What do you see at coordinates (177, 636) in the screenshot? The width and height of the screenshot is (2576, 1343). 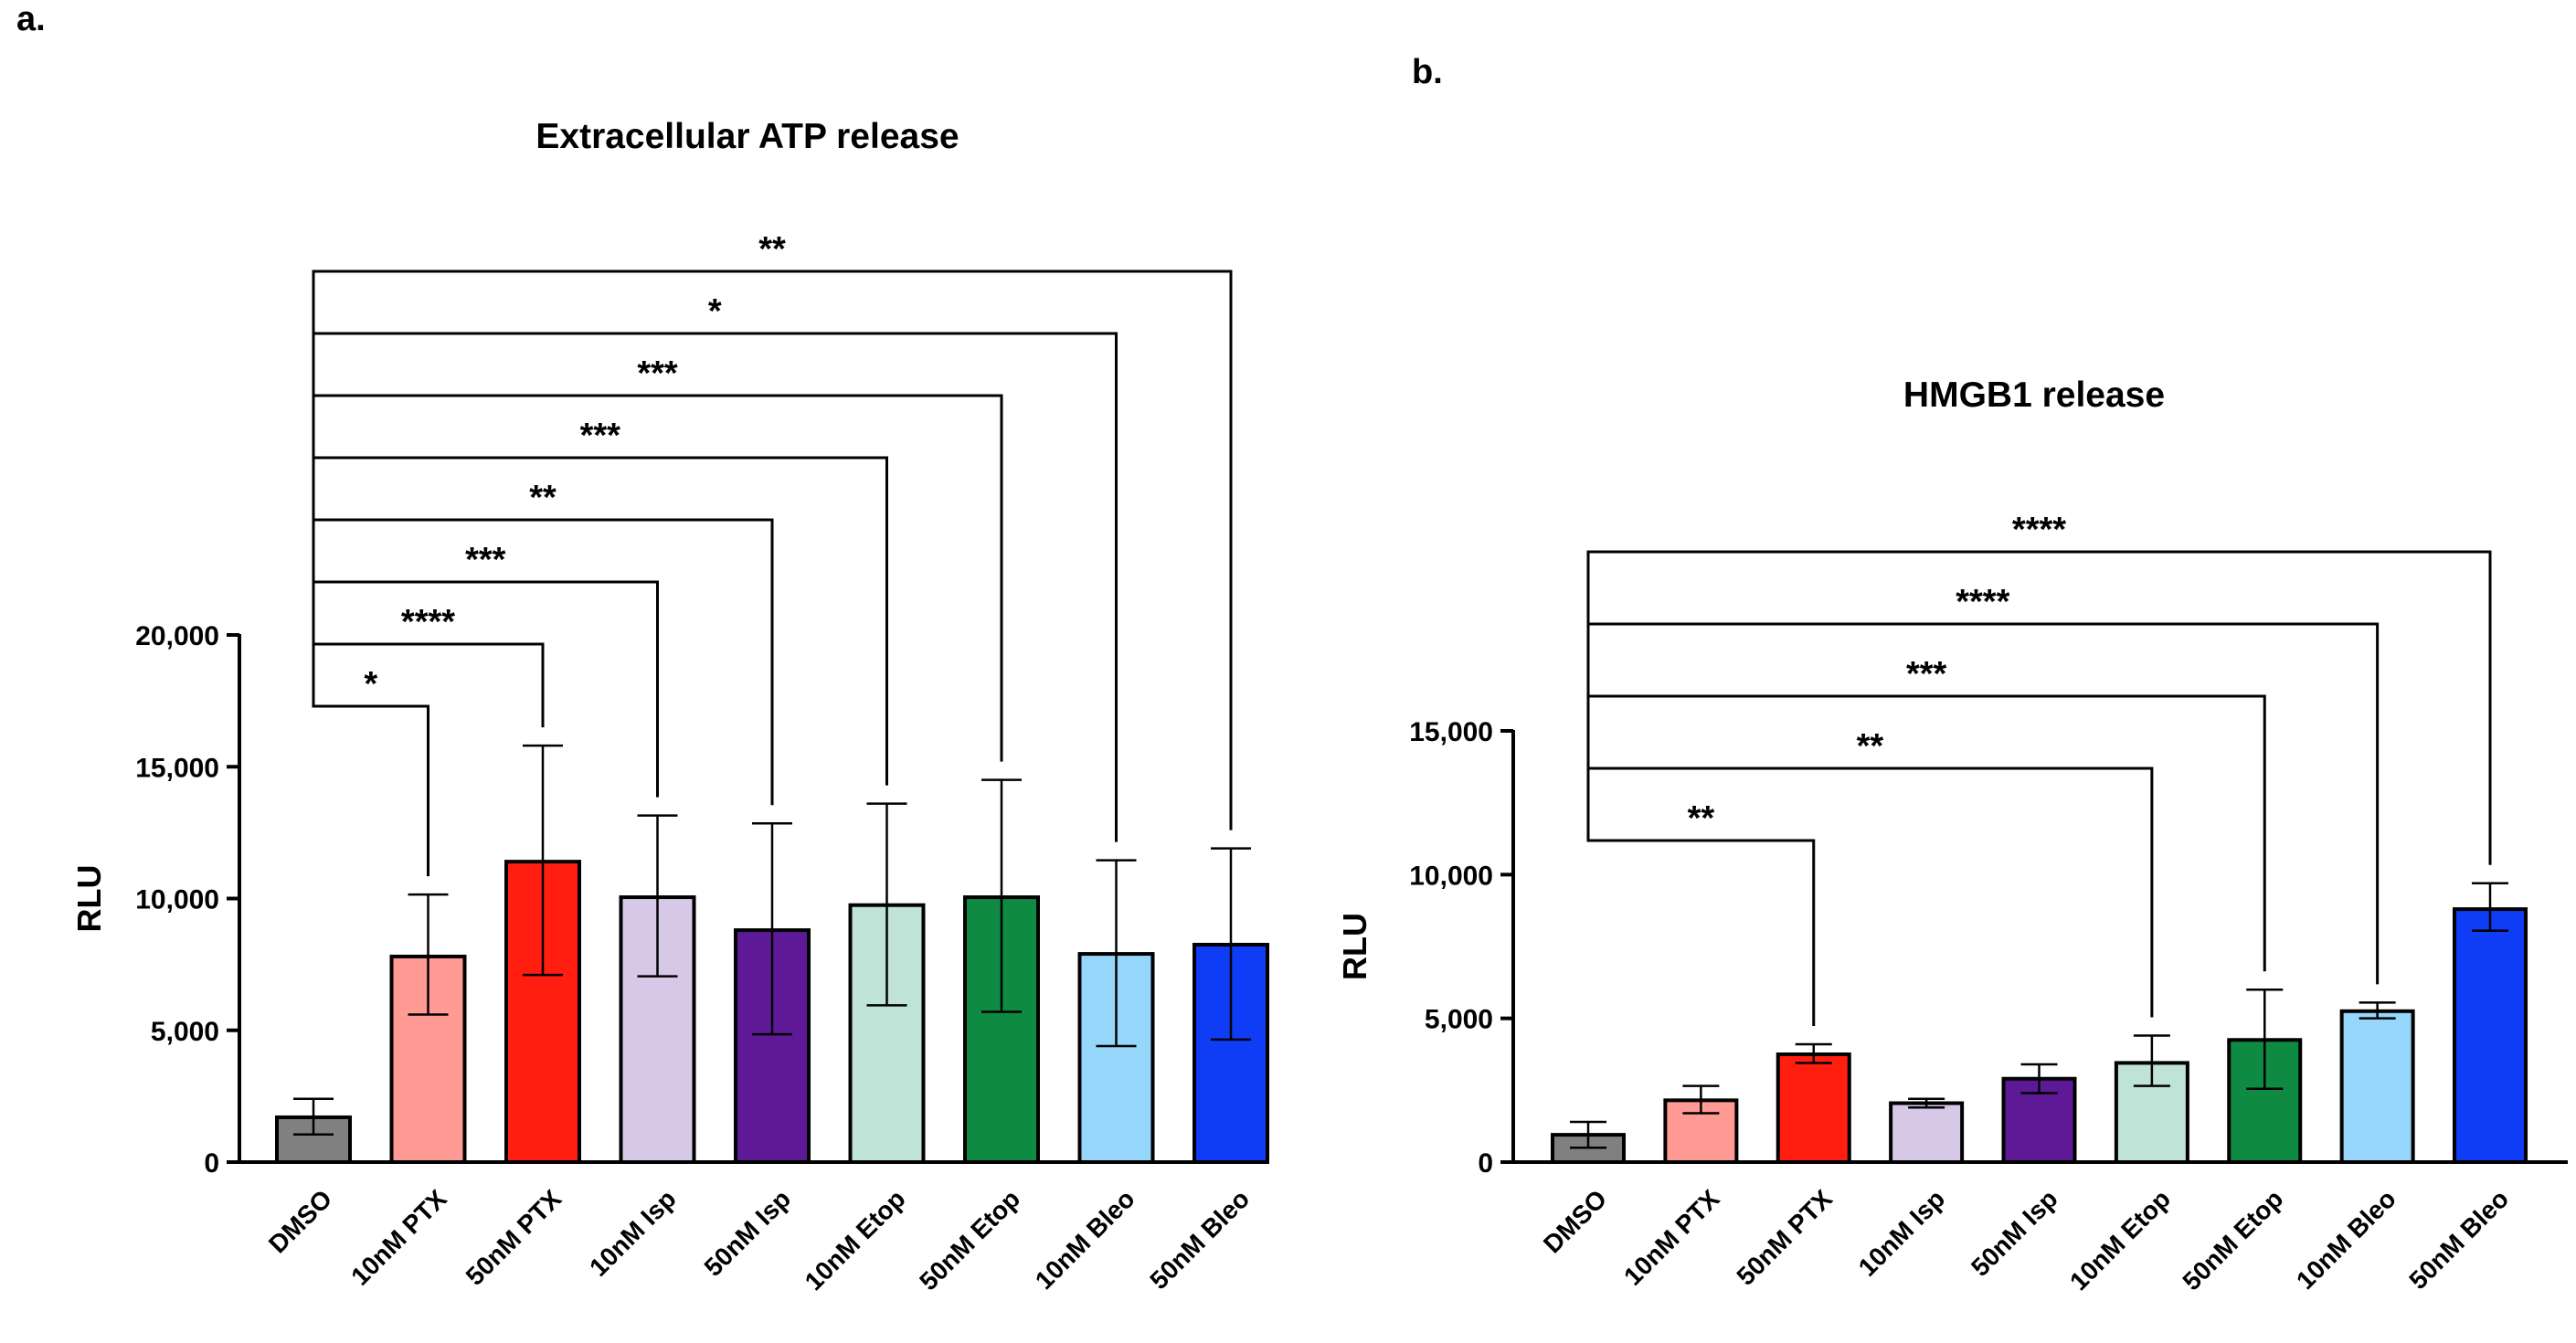 I see `y-tick-label: 20,000` at bounding box center [177, 636].